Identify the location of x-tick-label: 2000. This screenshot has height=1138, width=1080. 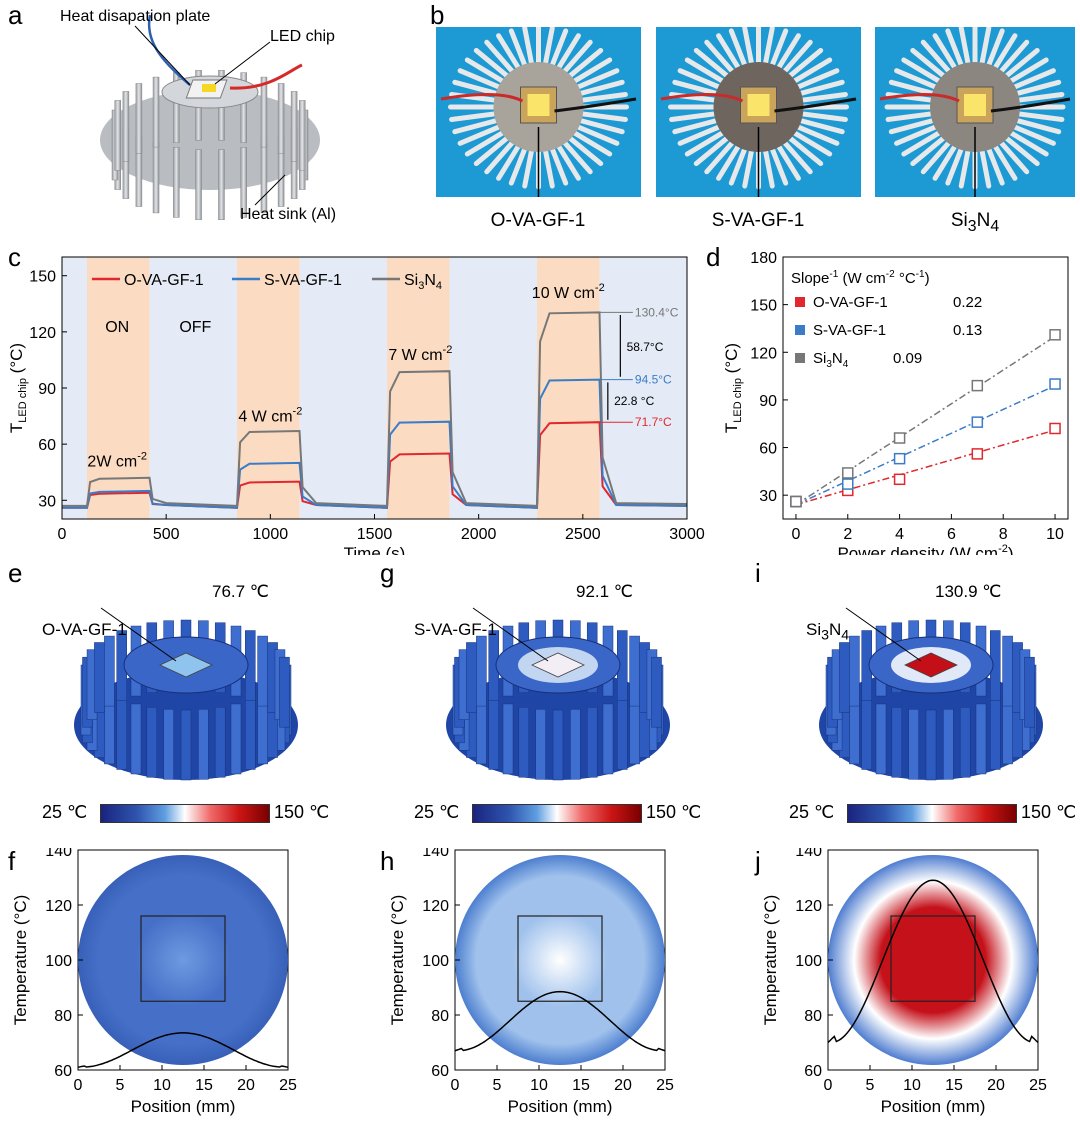
(479, 534).